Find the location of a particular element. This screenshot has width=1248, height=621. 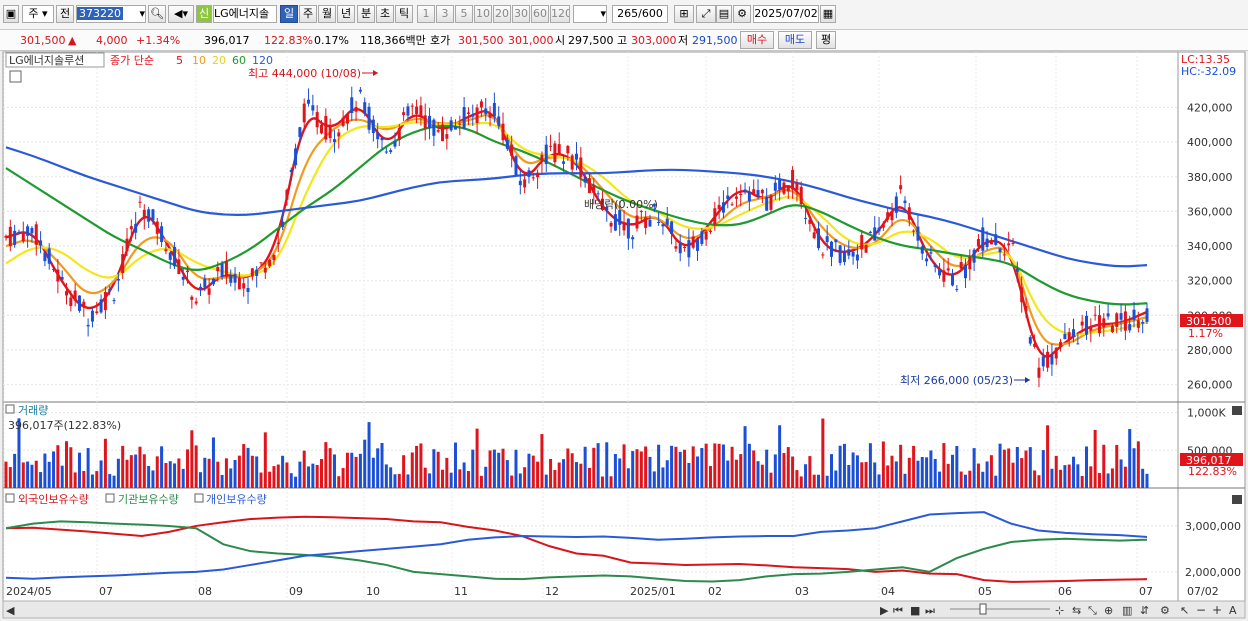

sell-button: 매도 is located at coordinates (795, 40).